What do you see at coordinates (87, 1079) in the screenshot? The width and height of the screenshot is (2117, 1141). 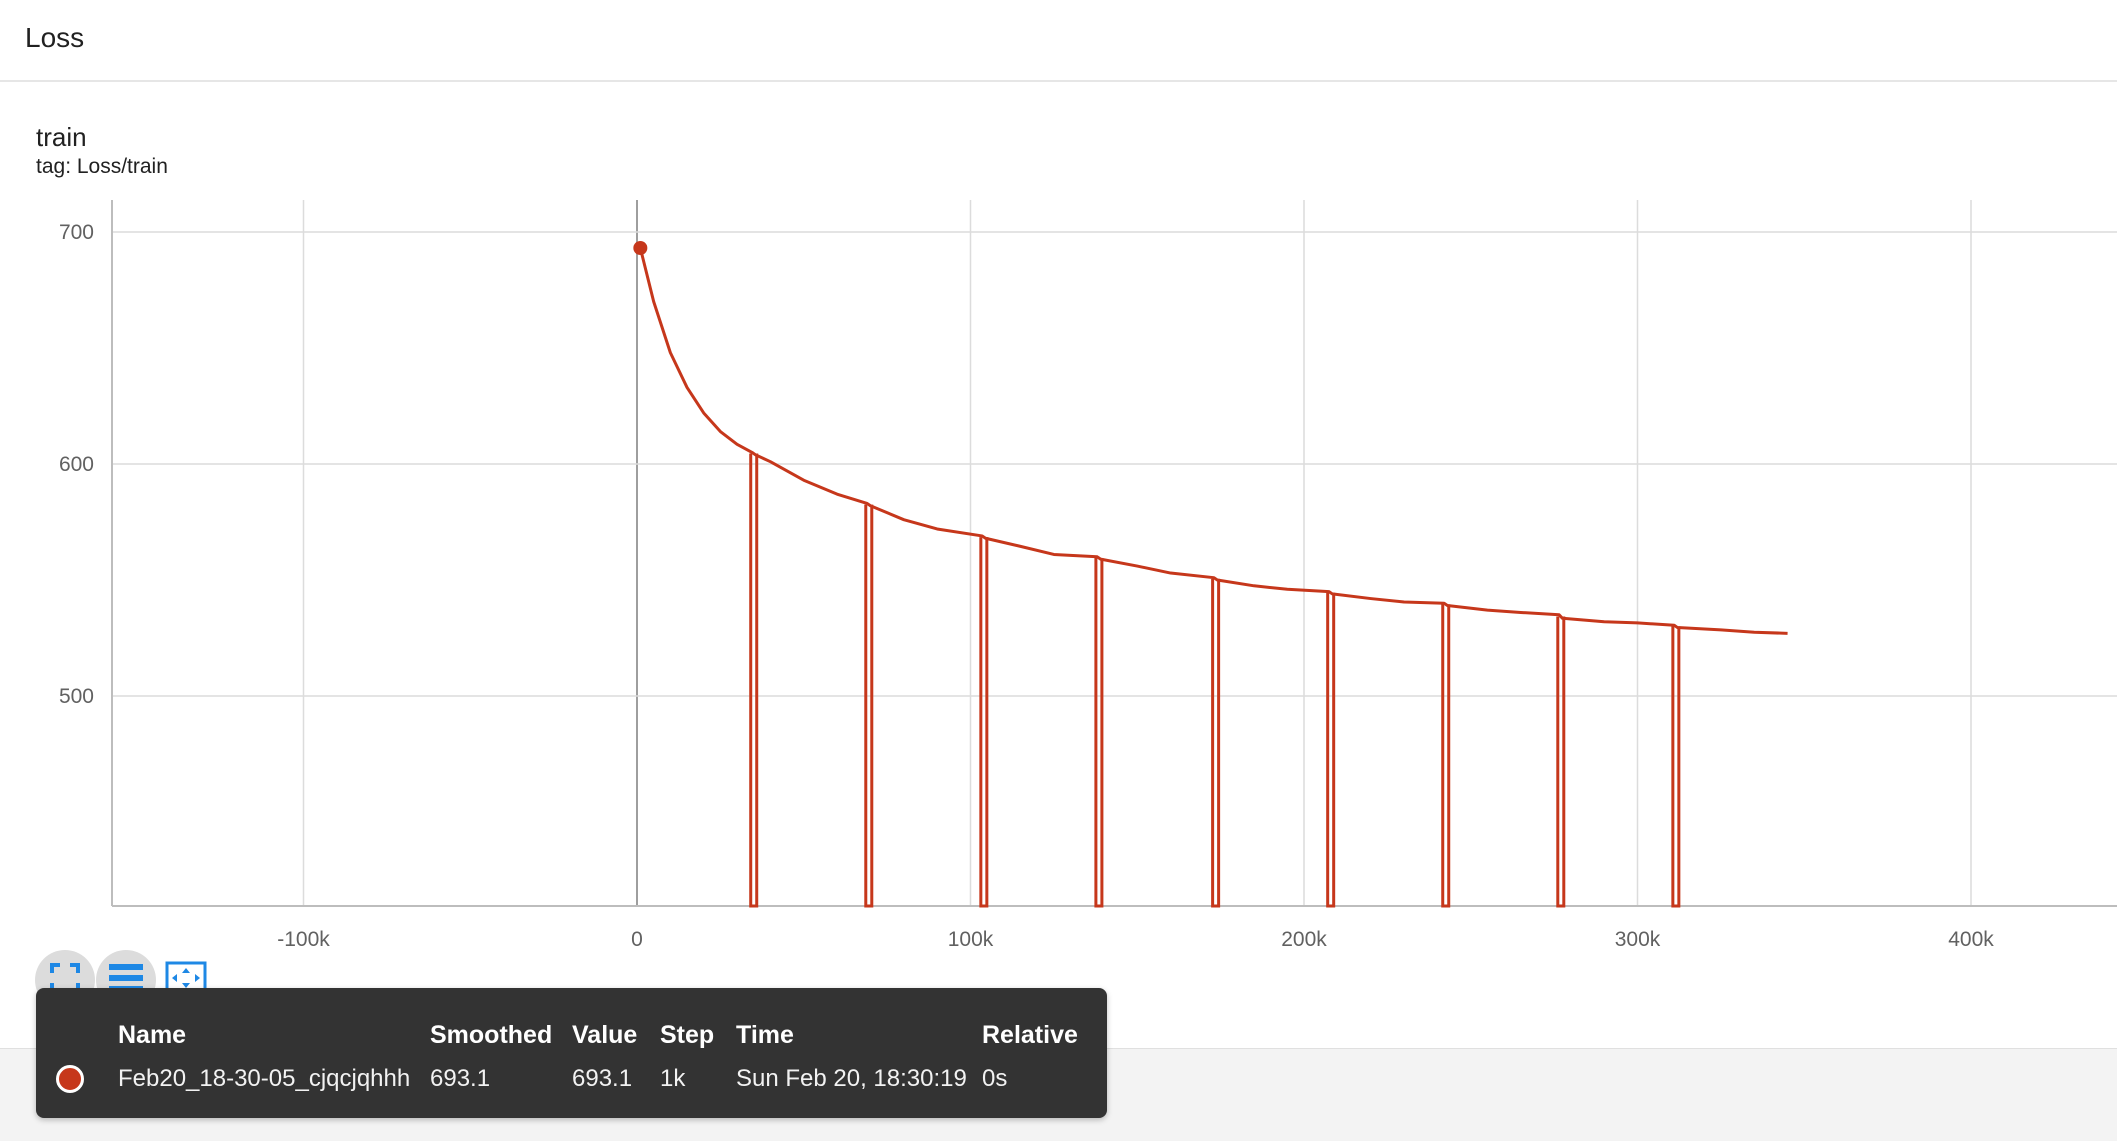 I see `series-swatch-cell` at bounding box center [87, 1079].